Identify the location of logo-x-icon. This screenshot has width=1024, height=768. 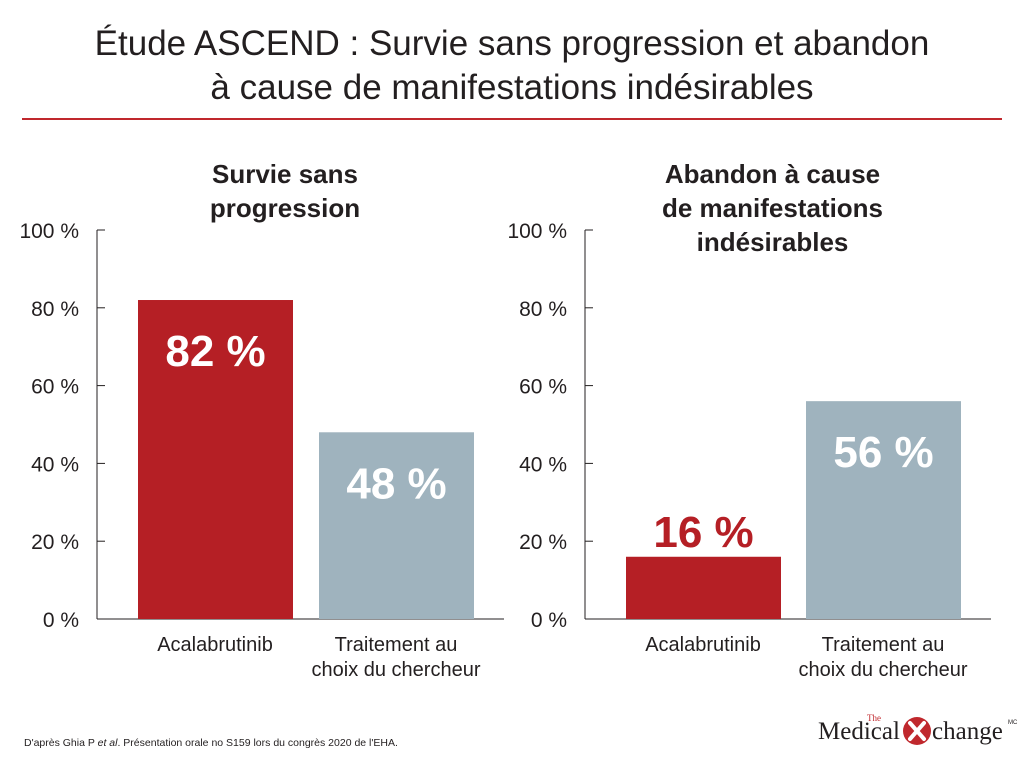
(917, 731).